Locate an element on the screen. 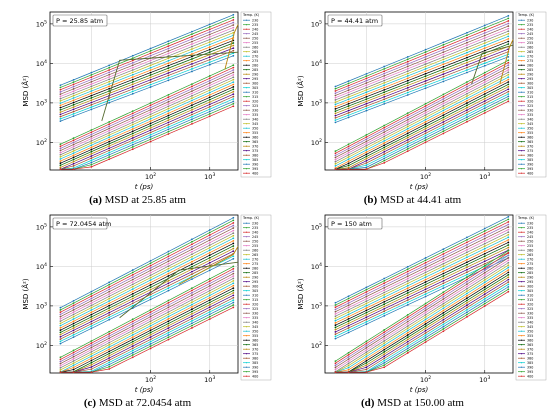  series-line-280K is located at coordinates (422, 75).